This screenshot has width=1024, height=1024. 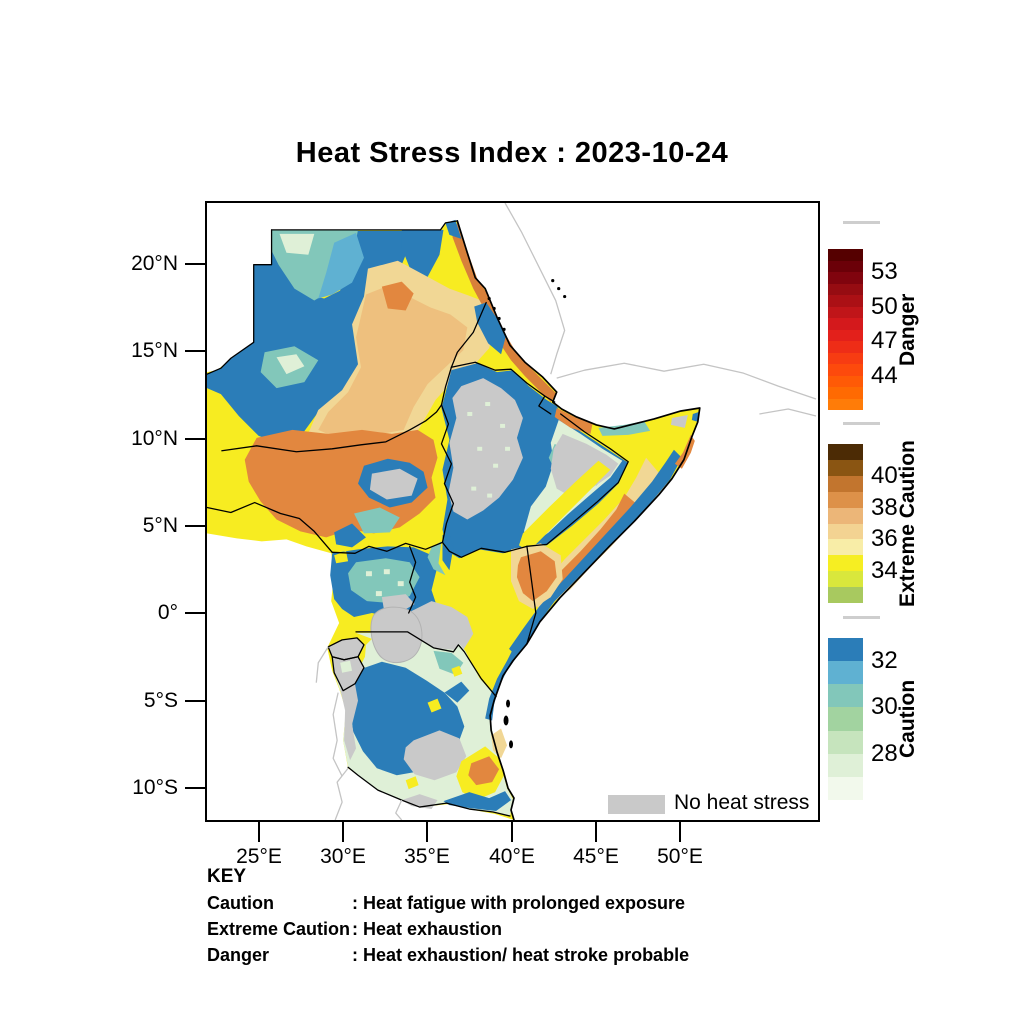 What do you see at coordinates (427, 856) in the screenshot?
I see `x-axis-label: 35°E` at bounding box center [427, 856].